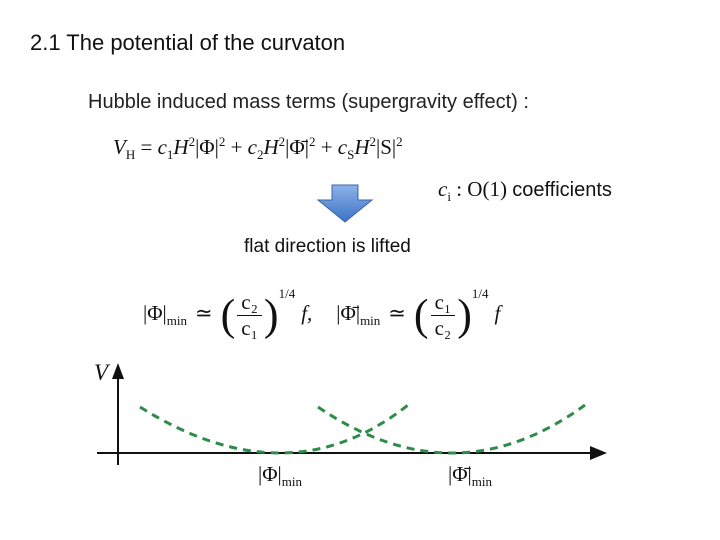 The height and width of the screenshot is (540, 720). What do you see at coordinates (307, 313) in the screenshot?
I see `tail: f,` at bounding box center [307, 313].